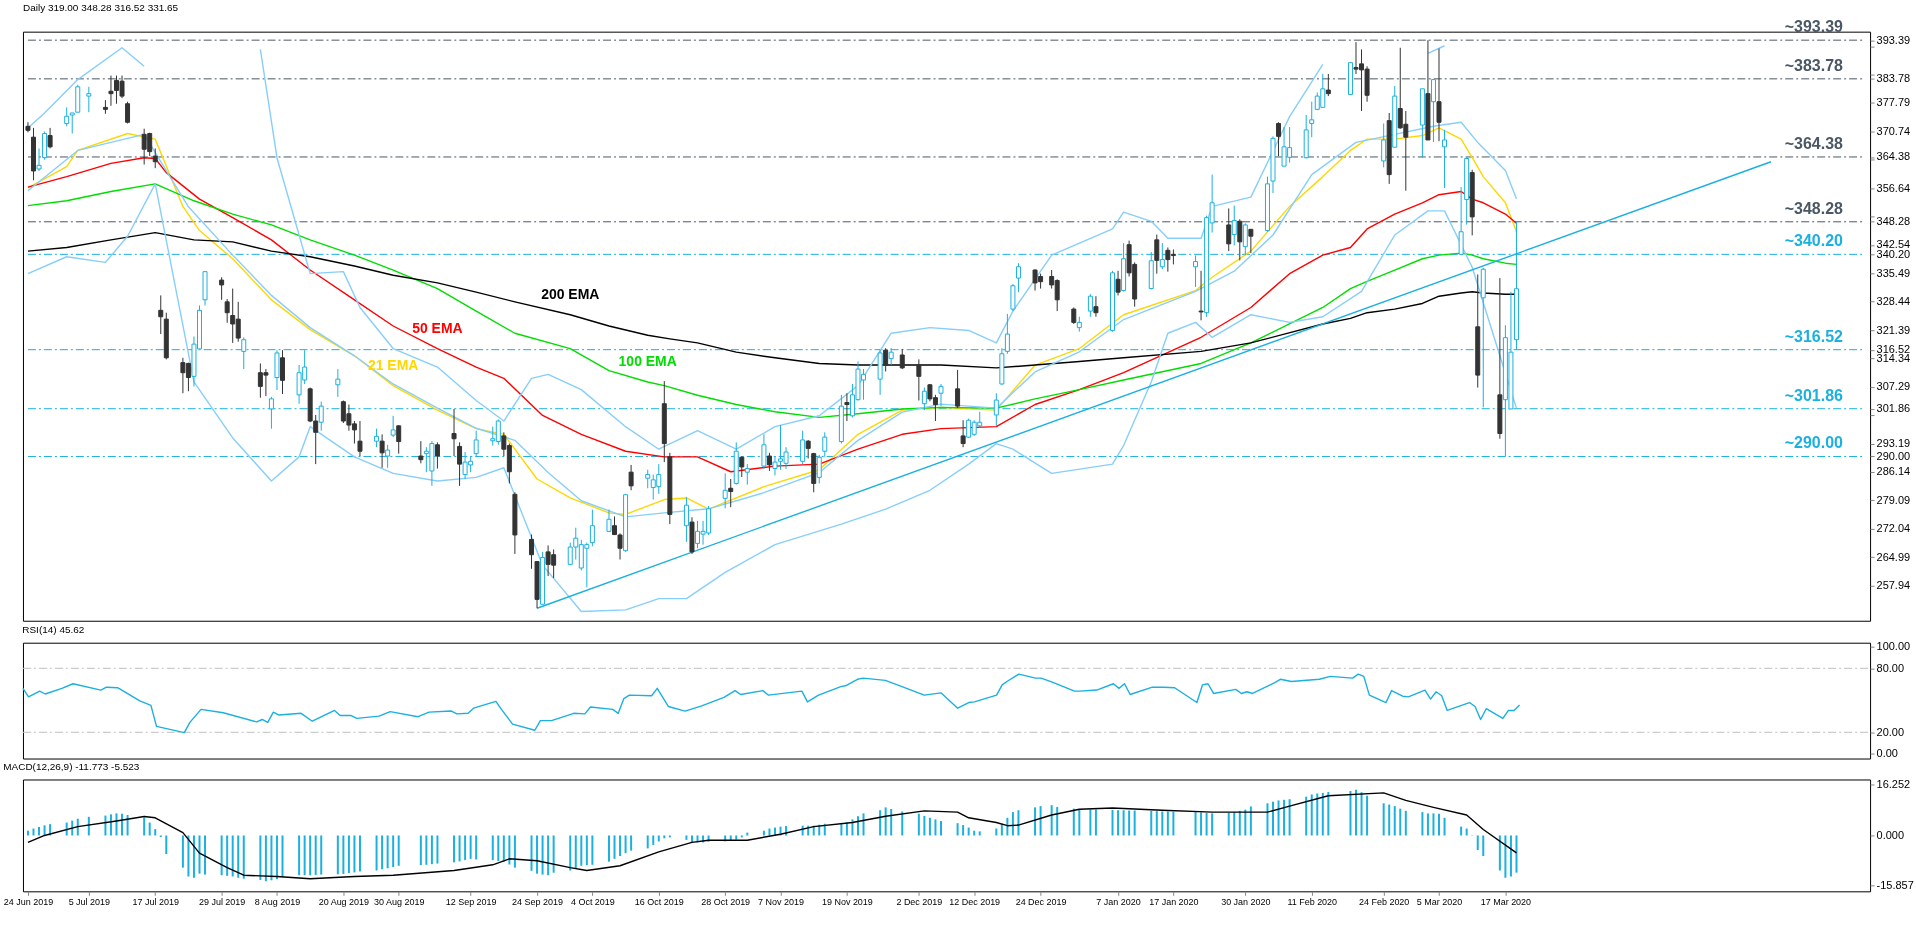 Image resolution: width=1916 pixels, height=928 pixels. Describe the element at coordinates (1893, 156) in the screenshot. I see `y-tick-label: 364.38` at that location.